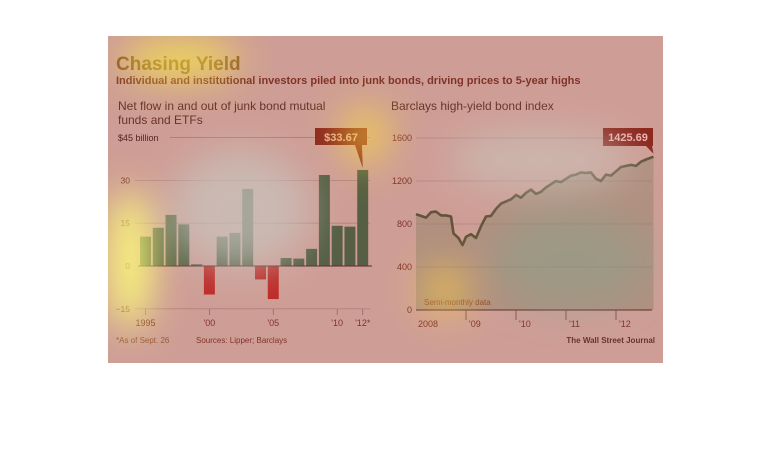  I want to click on x-tick-label: '05, so click(273, 323).